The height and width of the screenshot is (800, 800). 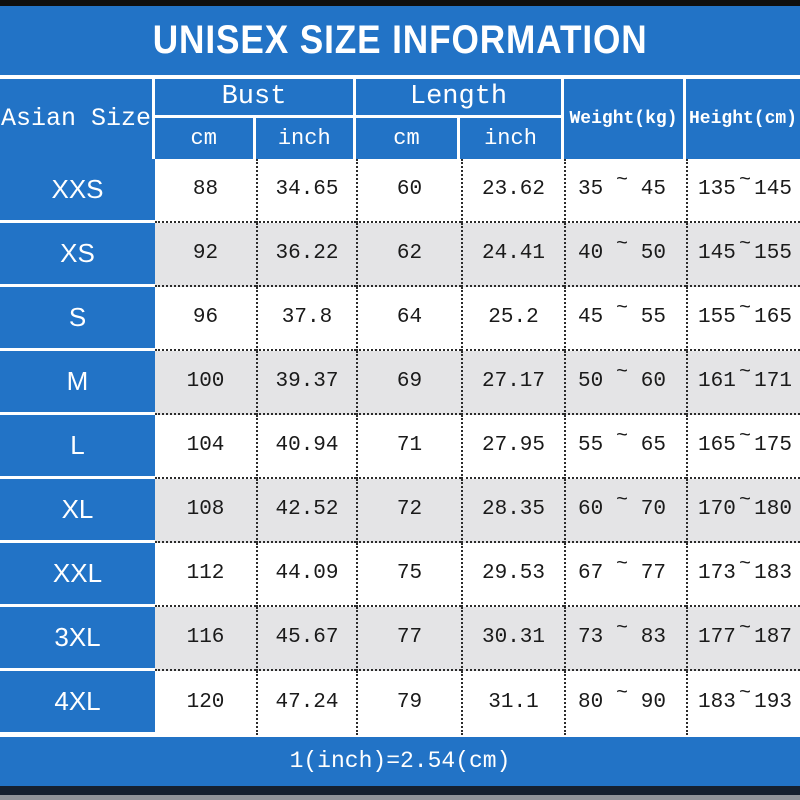 I want to click on table-row: 4XL 120 47.24 79 31.1 80 ~ 90 183 ~ 193, so click(x=400, y=702).